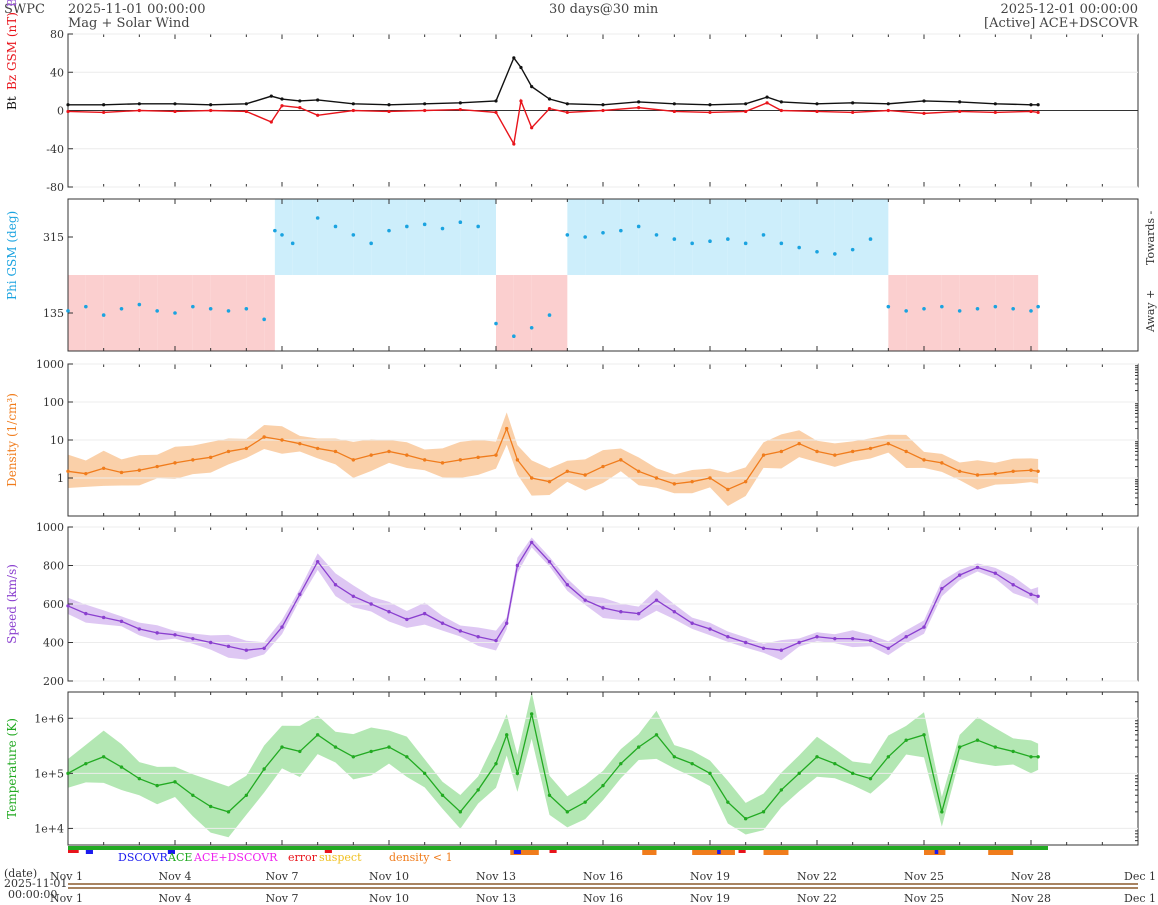 Image resolution: width=1158 pixels, height=905 pixels. Describe the element at coordinates (496, 898) in the screenshot. I see `x-tick-label-bottom: Nov 13` at that location.